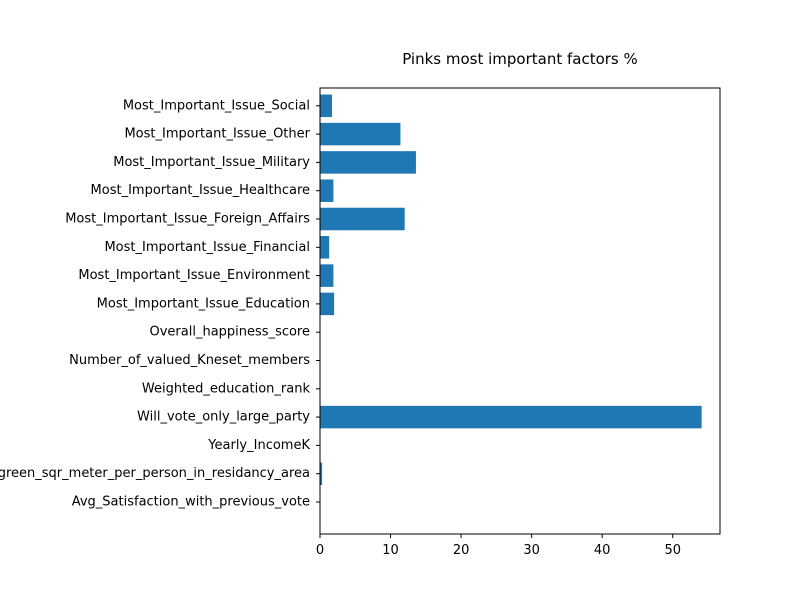 This screenshot has width=800, height=600. What do you see at coordinates (672, 550) in the screenshot?
I see `x-tick-label: 50` at bounding box center [672, 550].